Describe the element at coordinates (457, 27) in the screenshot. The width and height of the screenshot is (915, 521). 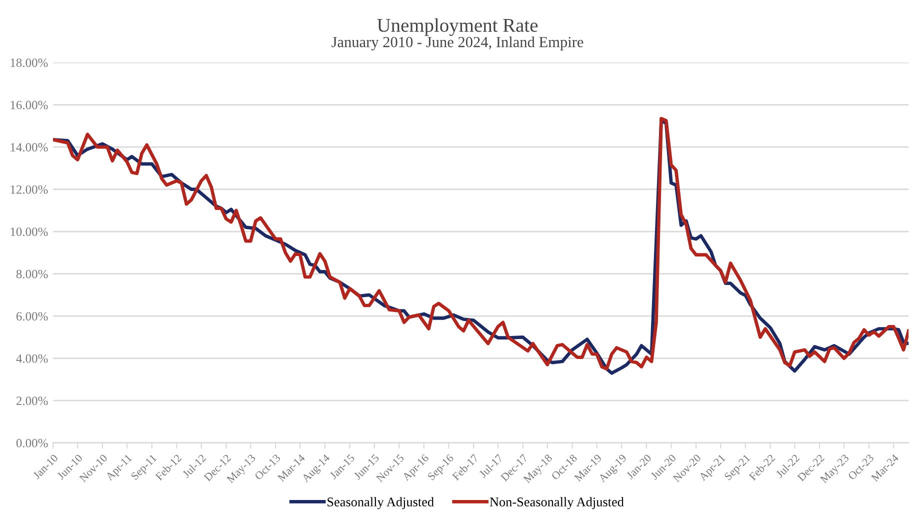
I see `chart-title: Unemployment Rate` at that location.